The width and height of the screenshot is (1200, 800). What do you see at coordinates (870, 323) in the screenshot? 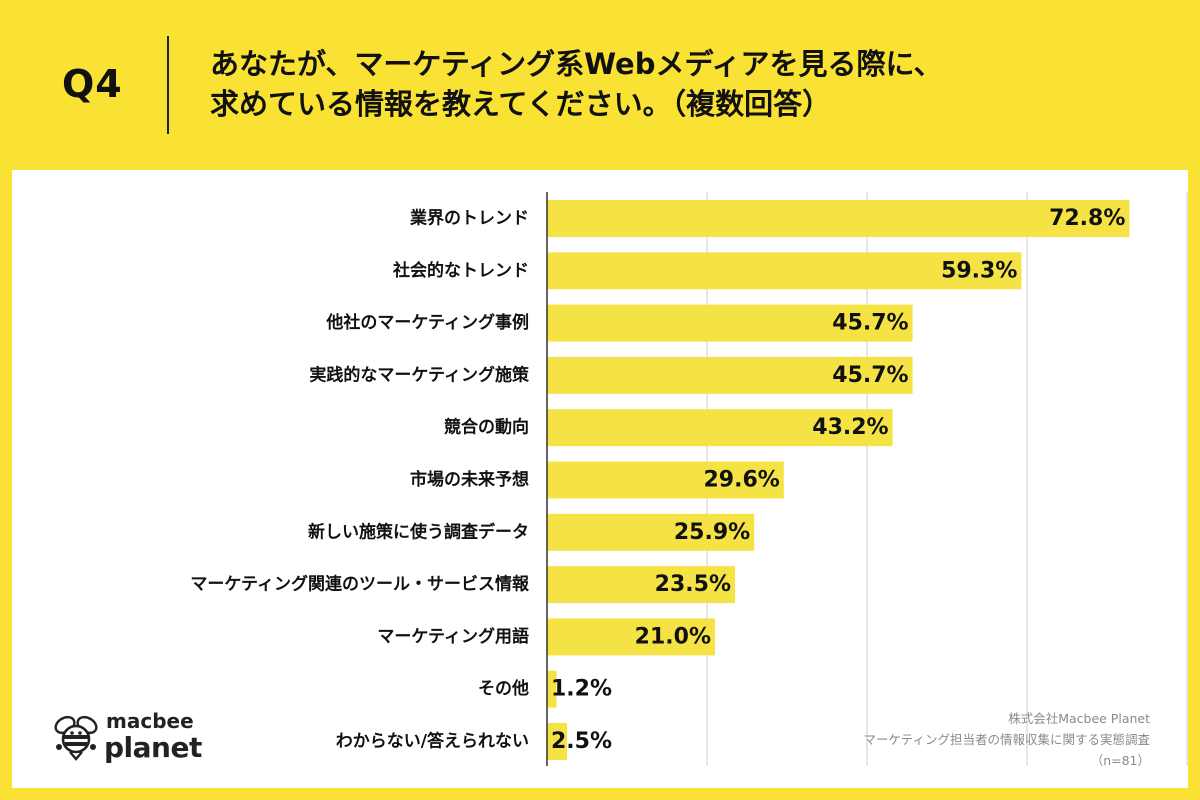
I see `value-label-2: 45.7%` at bounding box center [870, 323].